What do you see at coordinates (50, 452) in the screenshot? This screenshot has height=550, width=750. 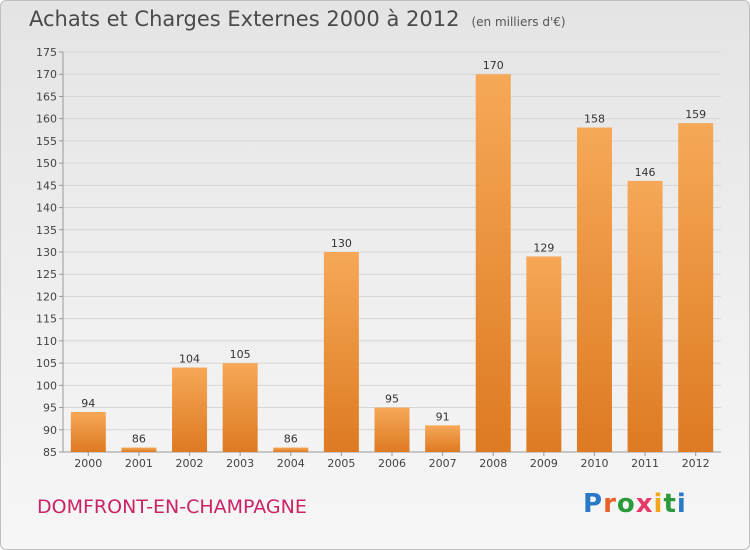 I see `y-tick-label: 85` at bounding box center [50, 452].